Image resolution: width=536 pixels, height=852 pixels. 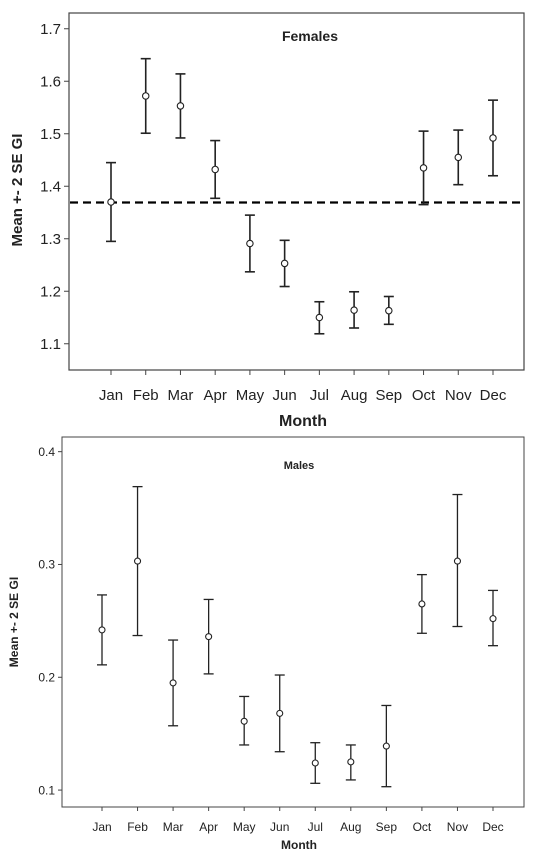 What do you see at coordinates (50, 344) in the screenshot?
I see `y-tick-label: 1.1` at bounding box center [50, 344].